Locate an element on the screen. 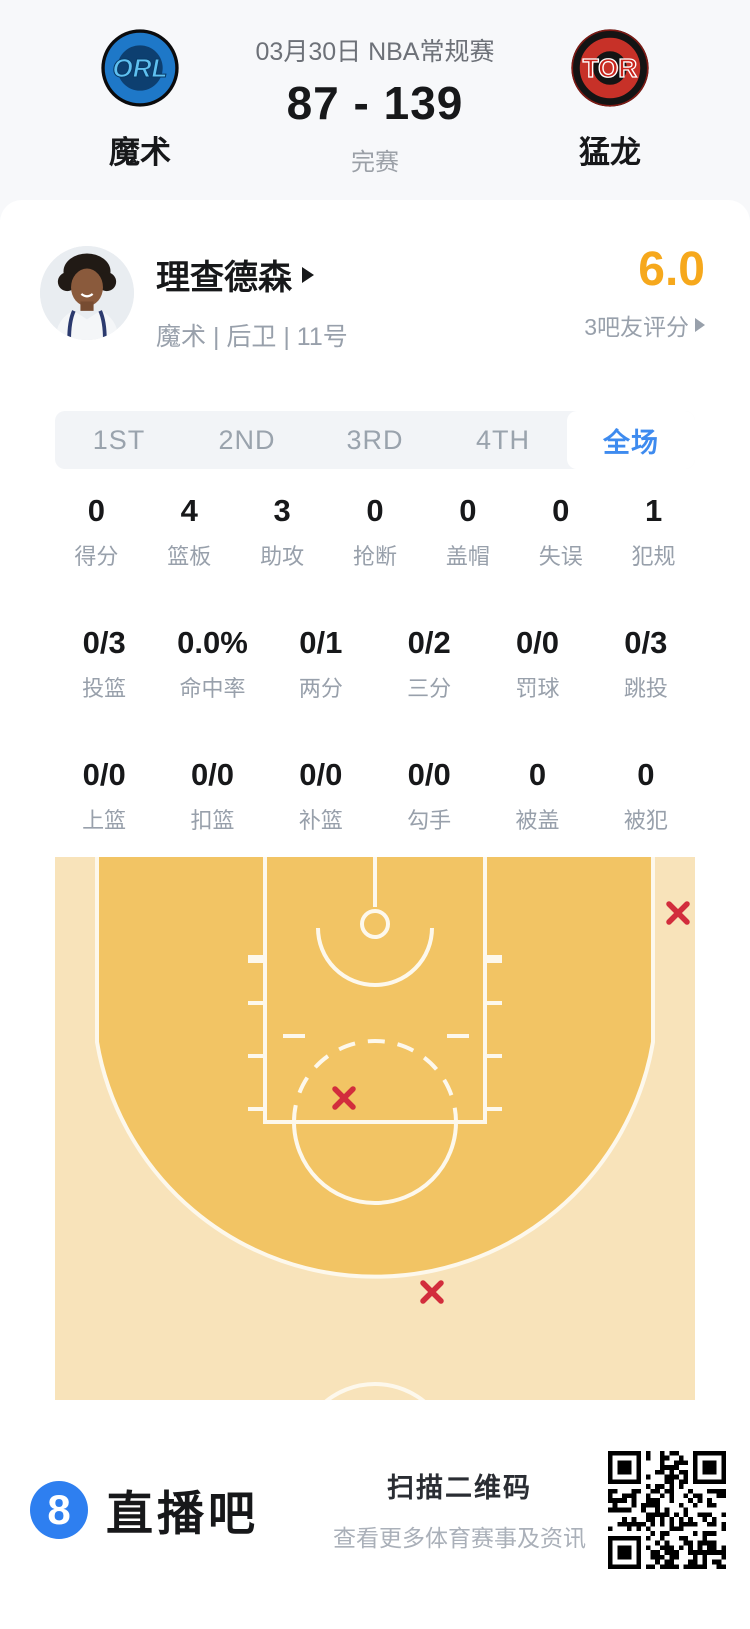 The height and width of the screenshot is (1629, 750). stat-罚球: 0/0 罚球 is located at coordinates (537, 664).